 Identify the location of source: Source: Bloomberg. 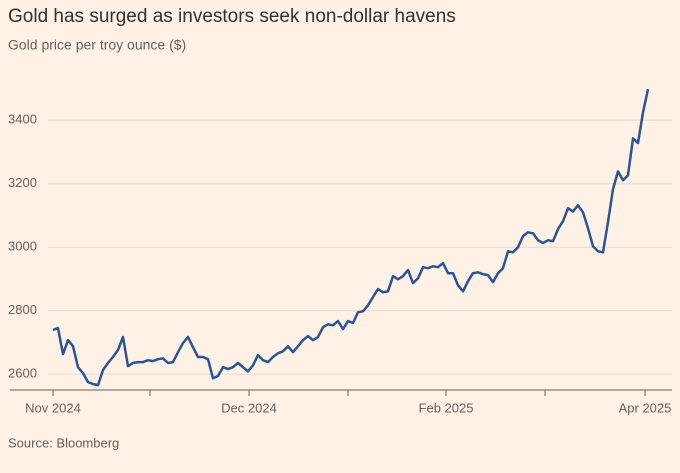
(63, 442).